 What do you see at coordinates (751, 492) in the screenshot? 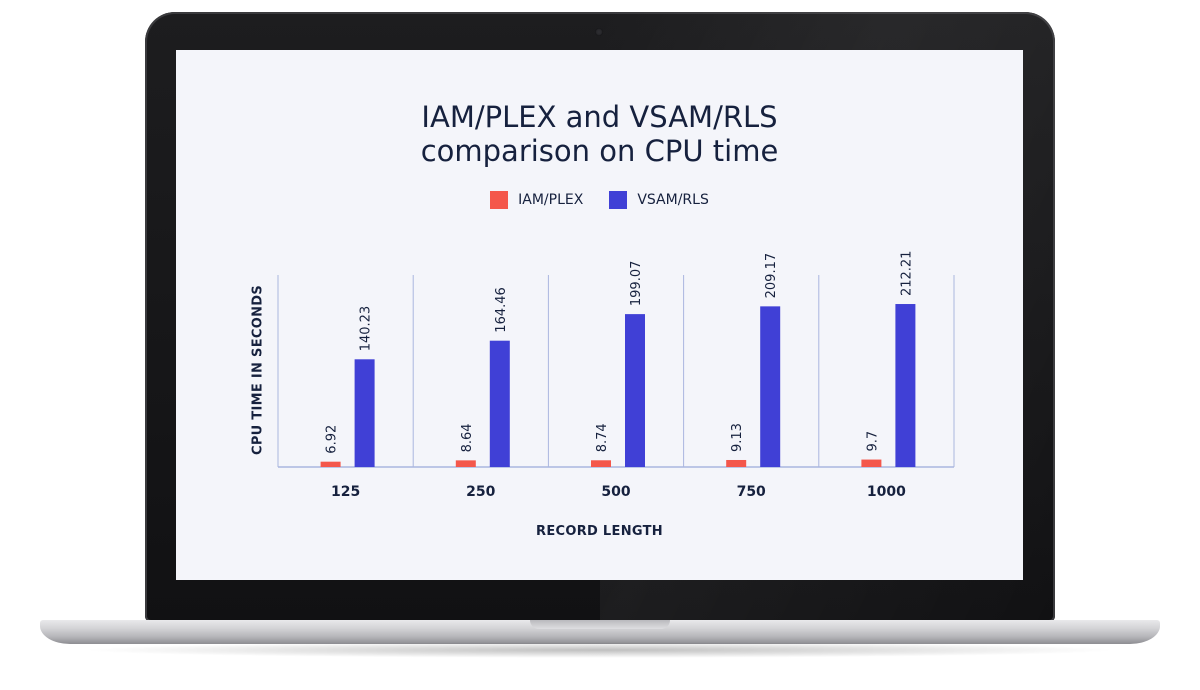
I see `x-tick-label-750: 750` at bounding box center [751, 492].